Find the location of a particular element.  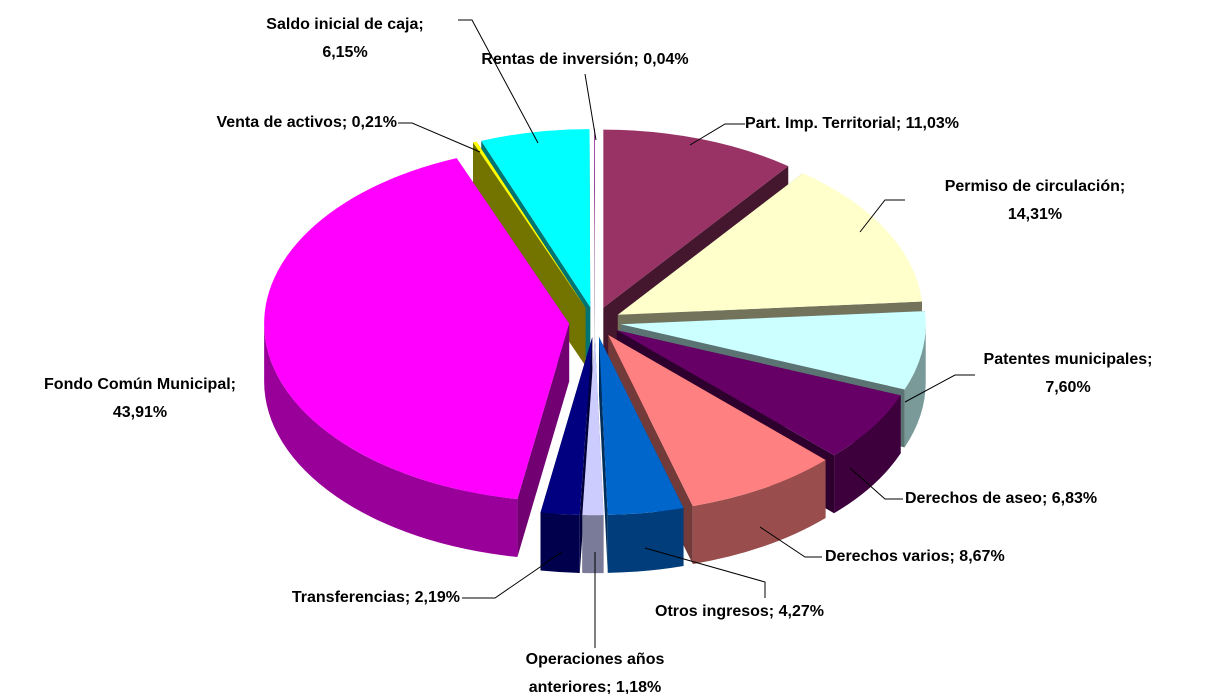

category-label: Otros ingresos; is located at coordinates (715, 611).